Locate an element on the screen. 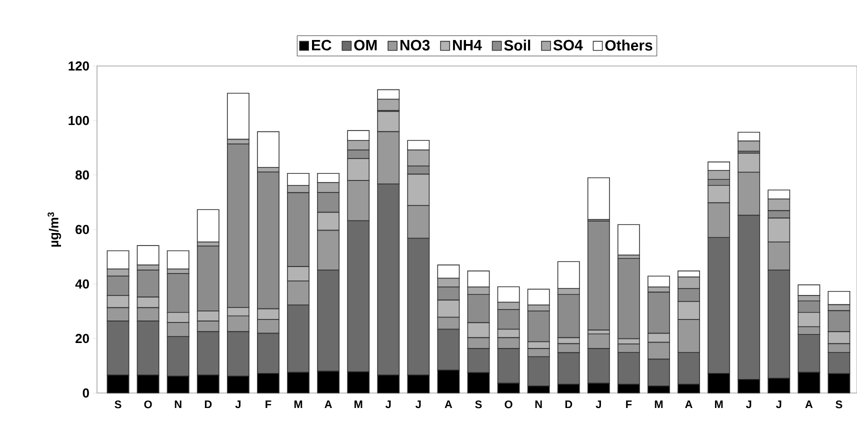  y-tick-label: 0 is located at coordinates (85, 393).